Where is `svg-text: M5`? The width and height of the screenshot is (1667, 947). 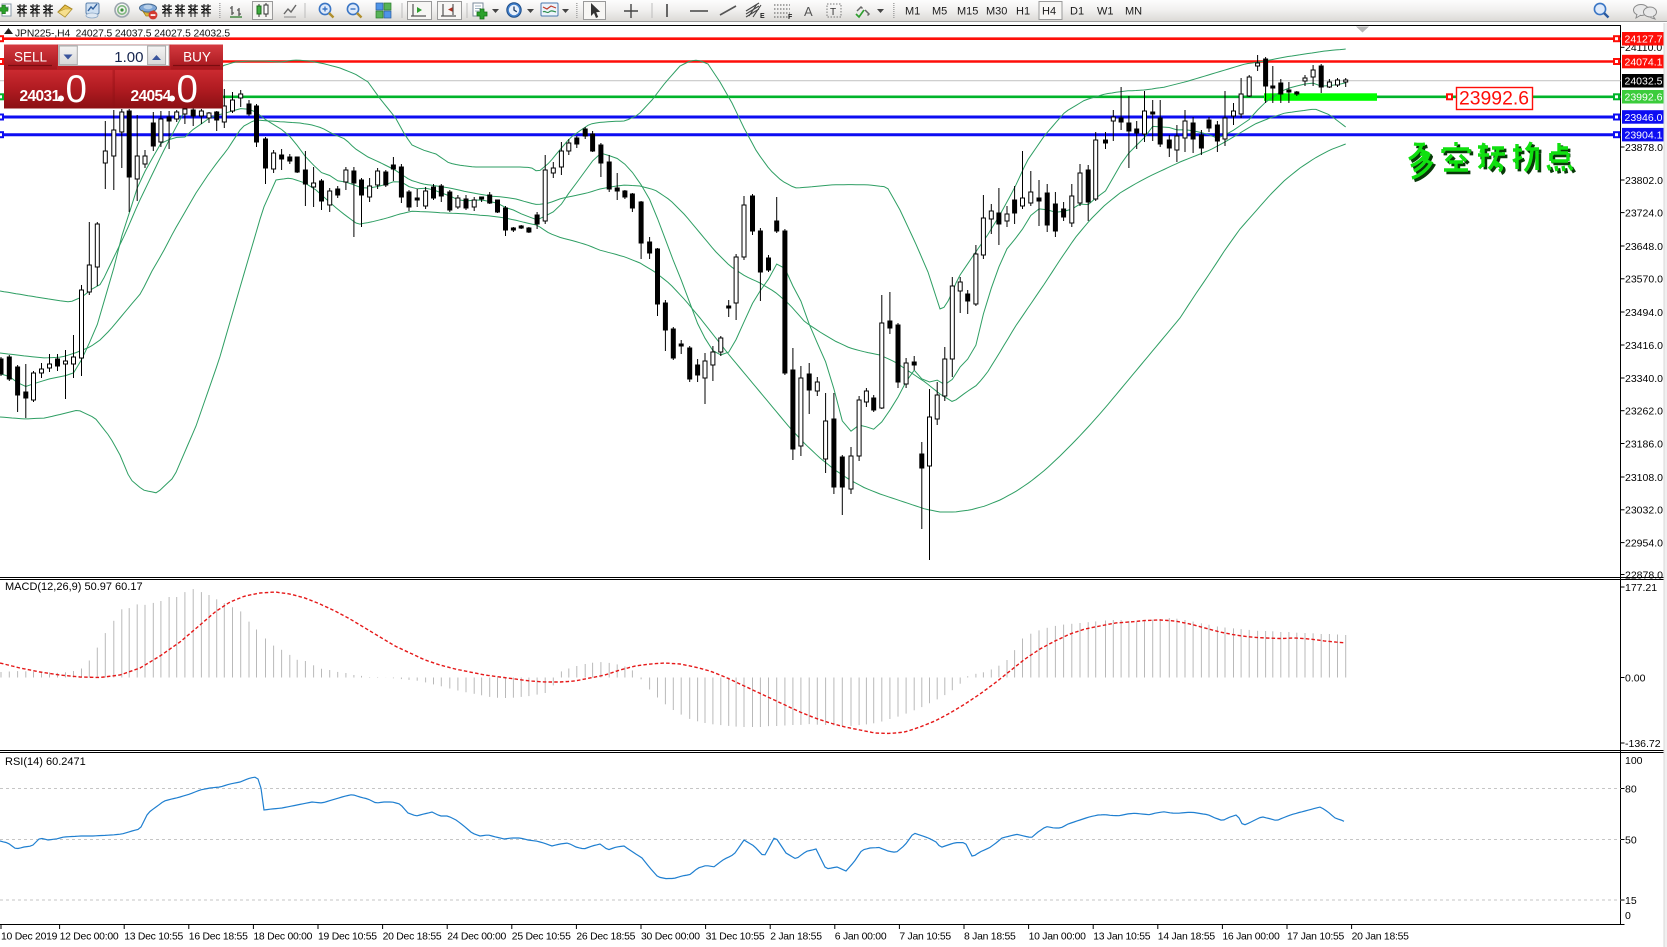
svg-text: M5 is located at coordinates (939, 12).